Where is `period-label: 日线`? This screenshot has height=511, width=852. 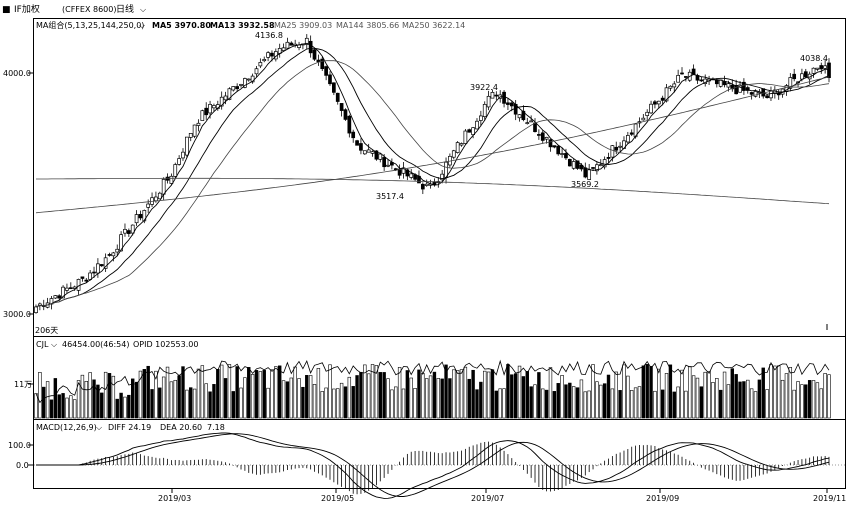
period-label: 日线 is located at coordinates (125, 9).